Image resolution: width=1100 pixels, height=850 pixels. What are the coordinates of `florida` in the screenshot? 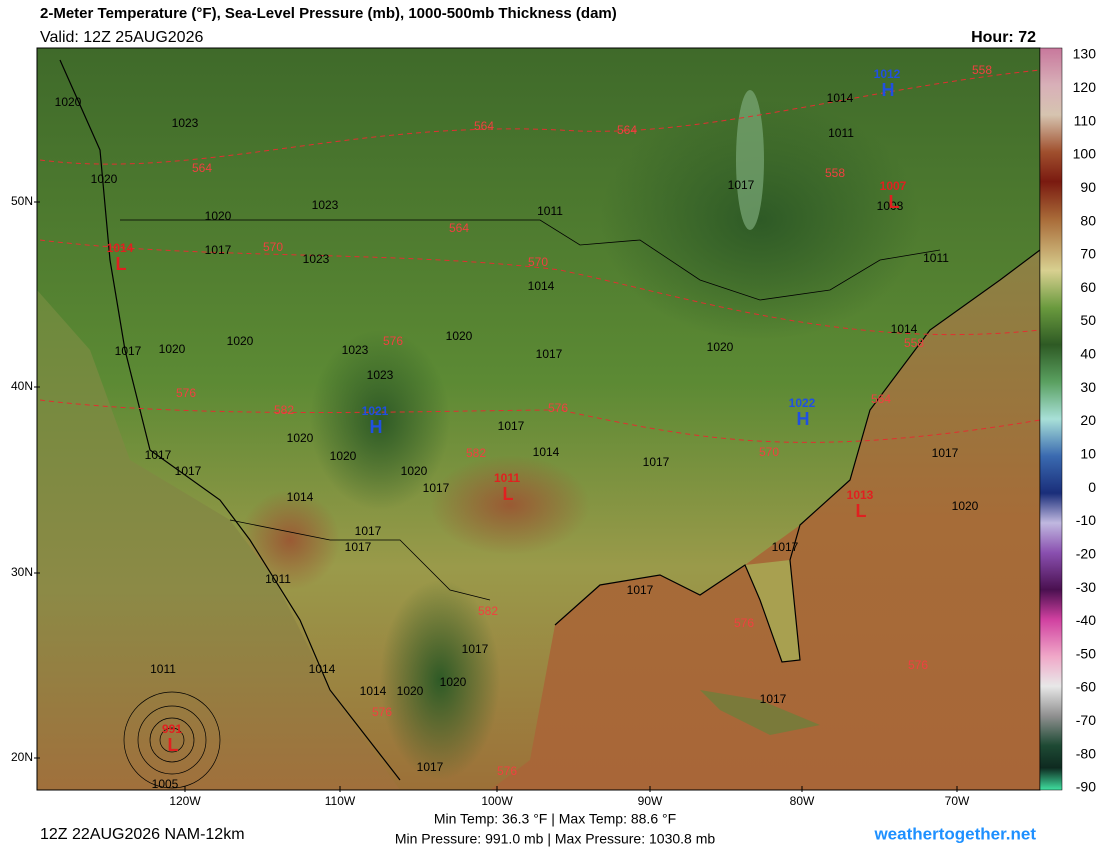 It's located at (772, 611).